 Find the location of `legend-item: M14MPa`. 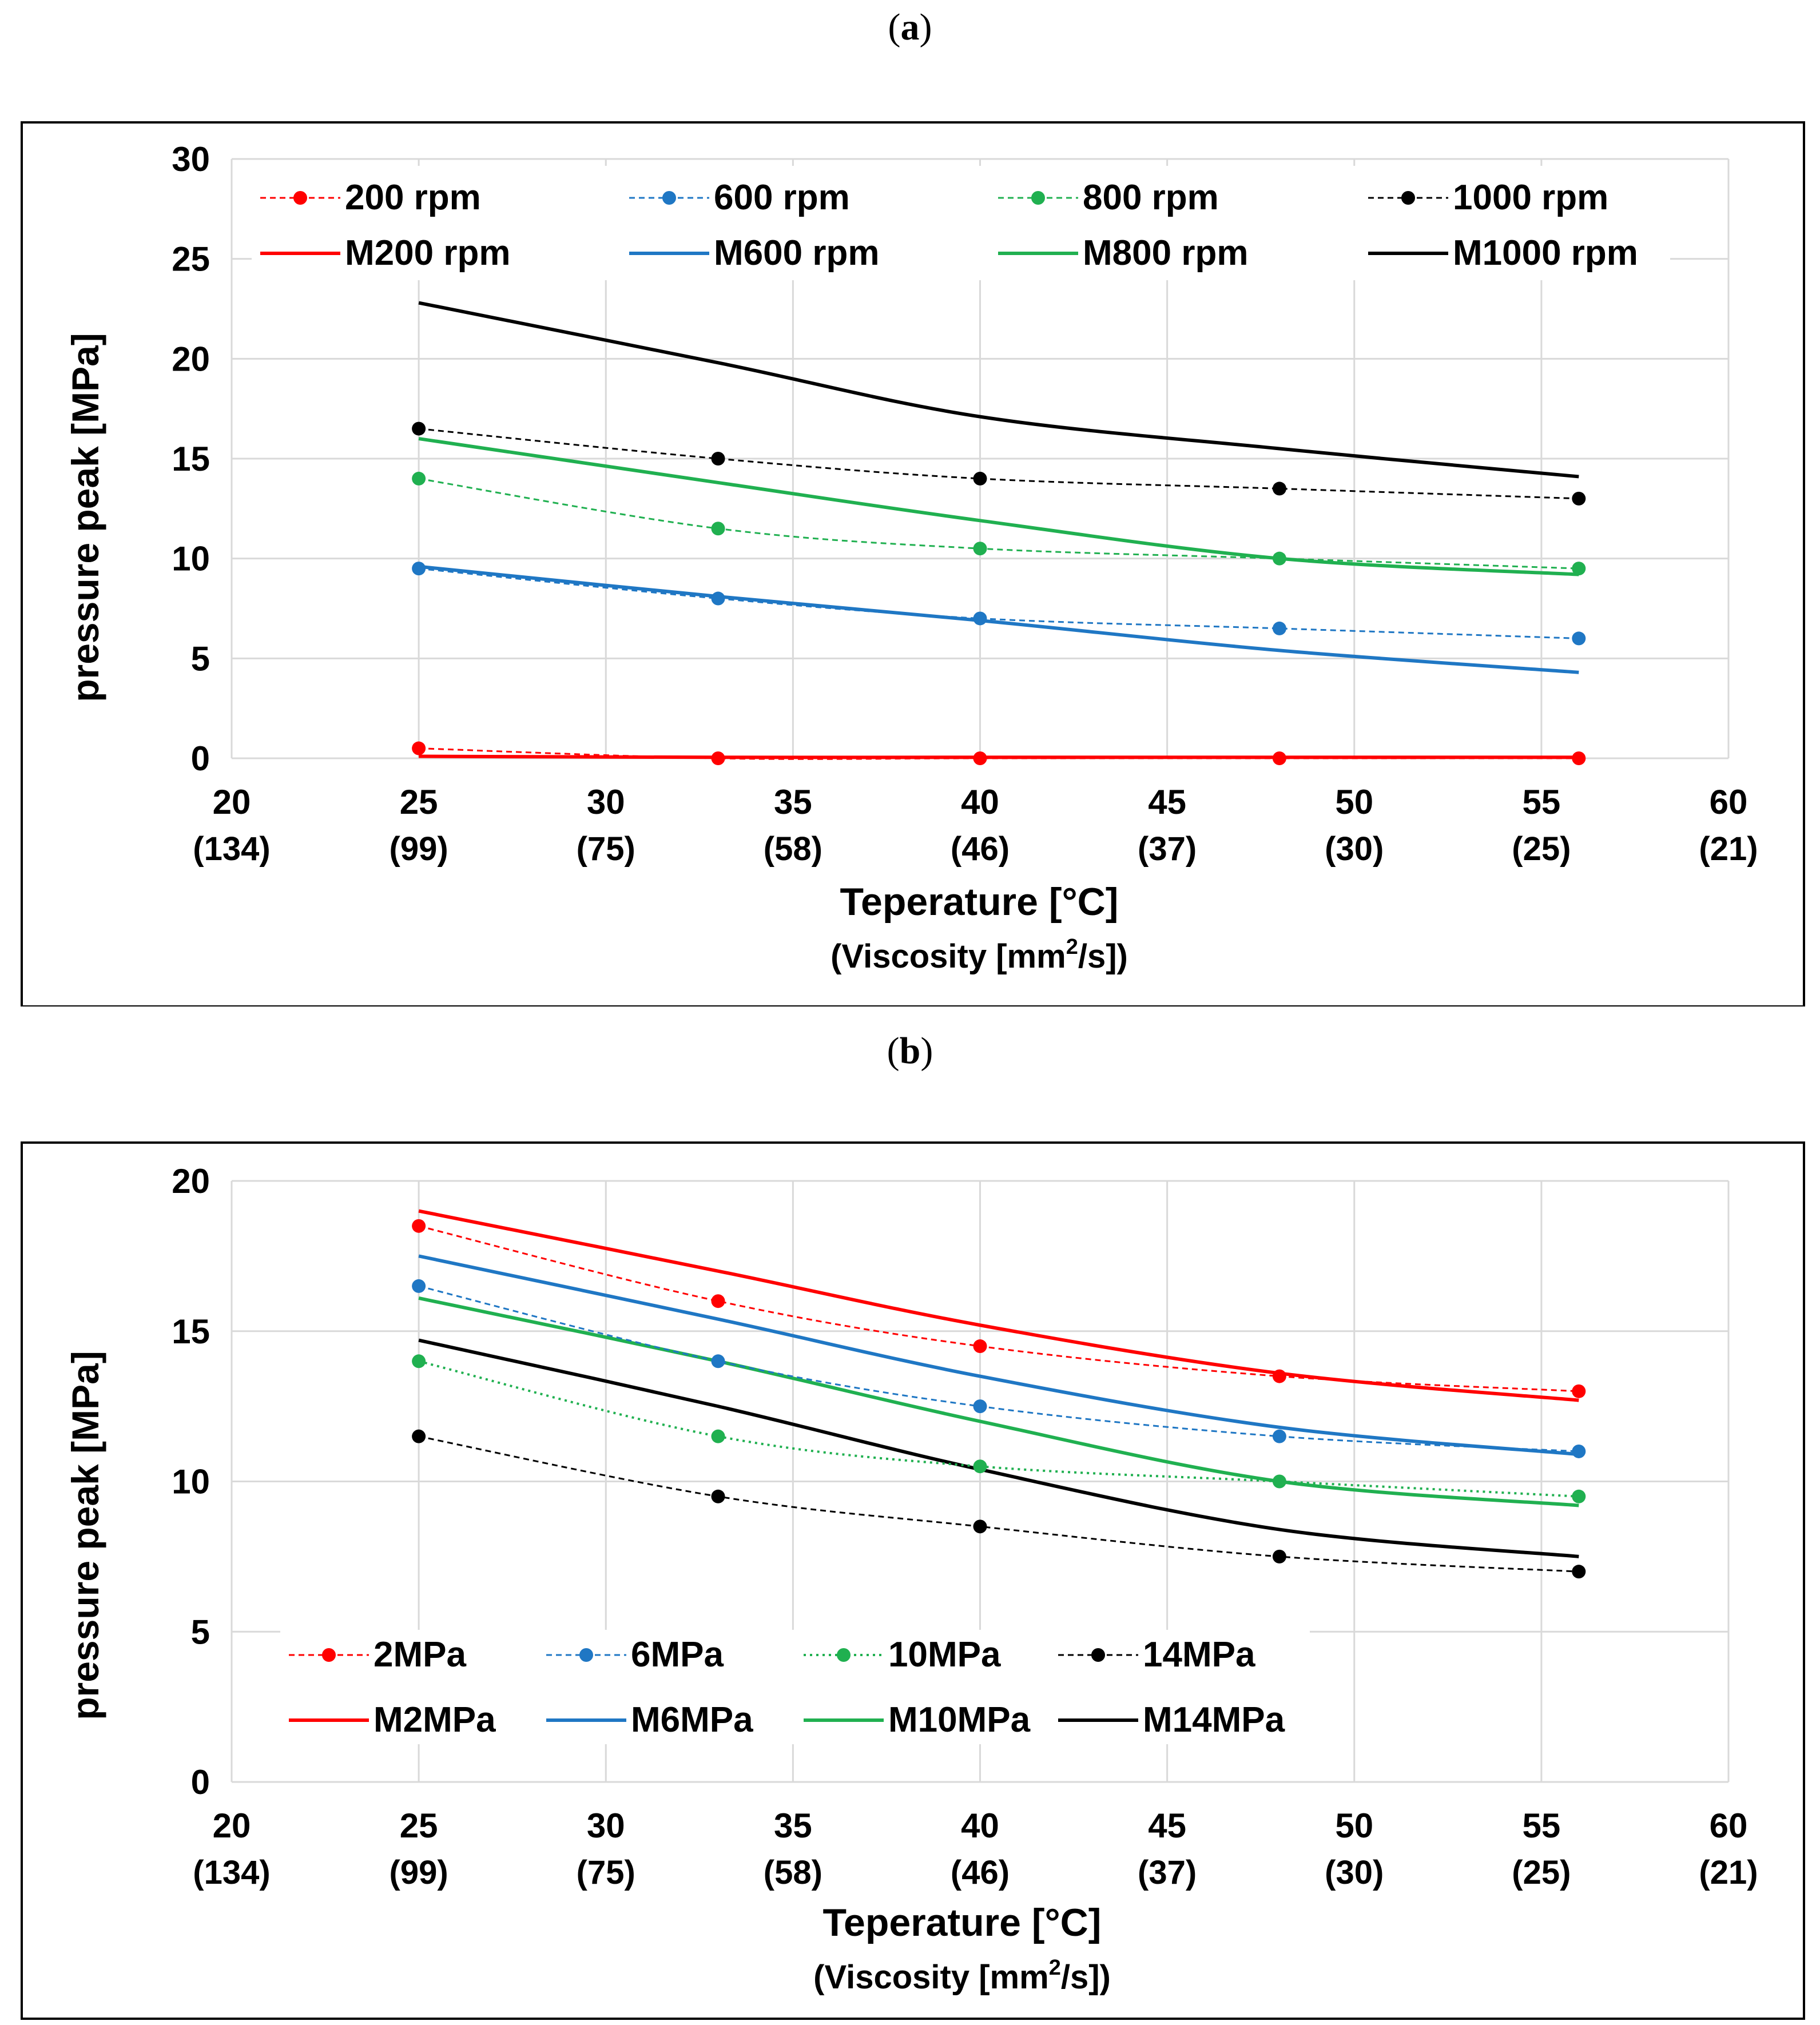

legend-item: M14MPa is located at coordinates (1171, 1720).